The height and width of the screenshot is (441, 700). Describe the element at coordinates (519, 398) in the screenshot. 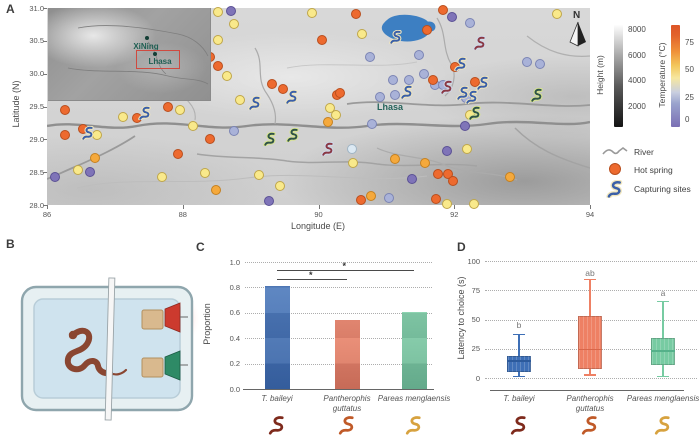

I see `box-plot-species-label: T. baileyi` at that location.